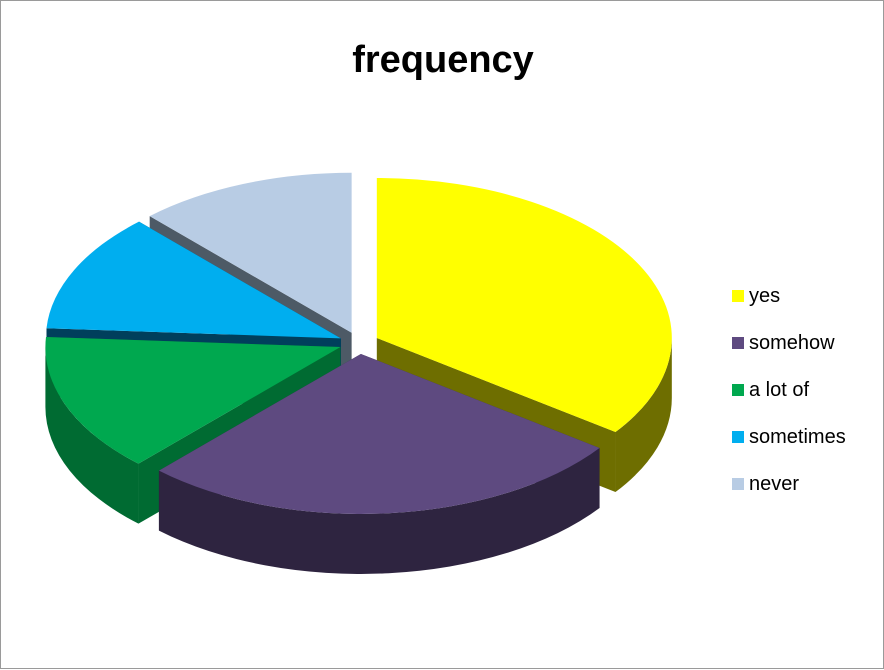  What do you see at coordinates (738, 296) in the screenshot?
I see `legend-swatch-yes` at bounding box center [738, 296].